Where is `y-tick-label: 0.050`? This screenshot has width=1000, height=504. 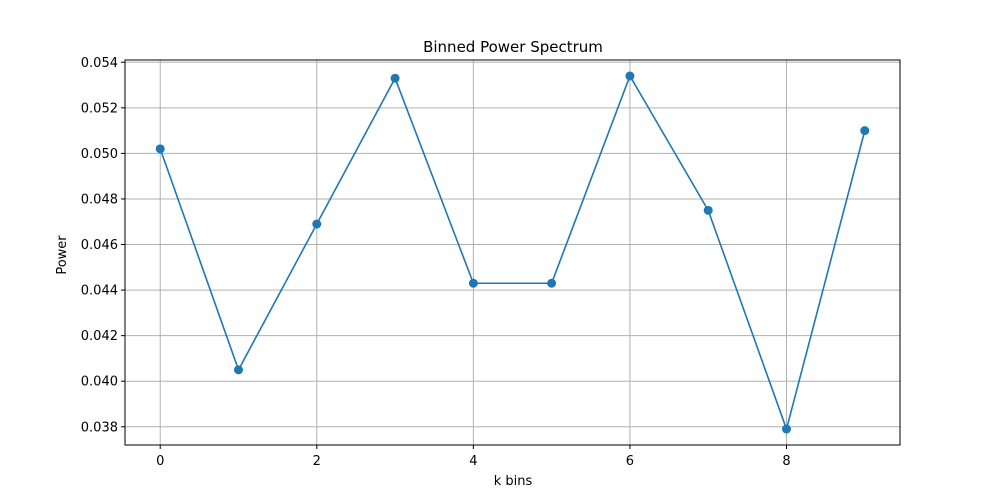 y-tick-label: 0.050 is located at coordinates (99, 154).